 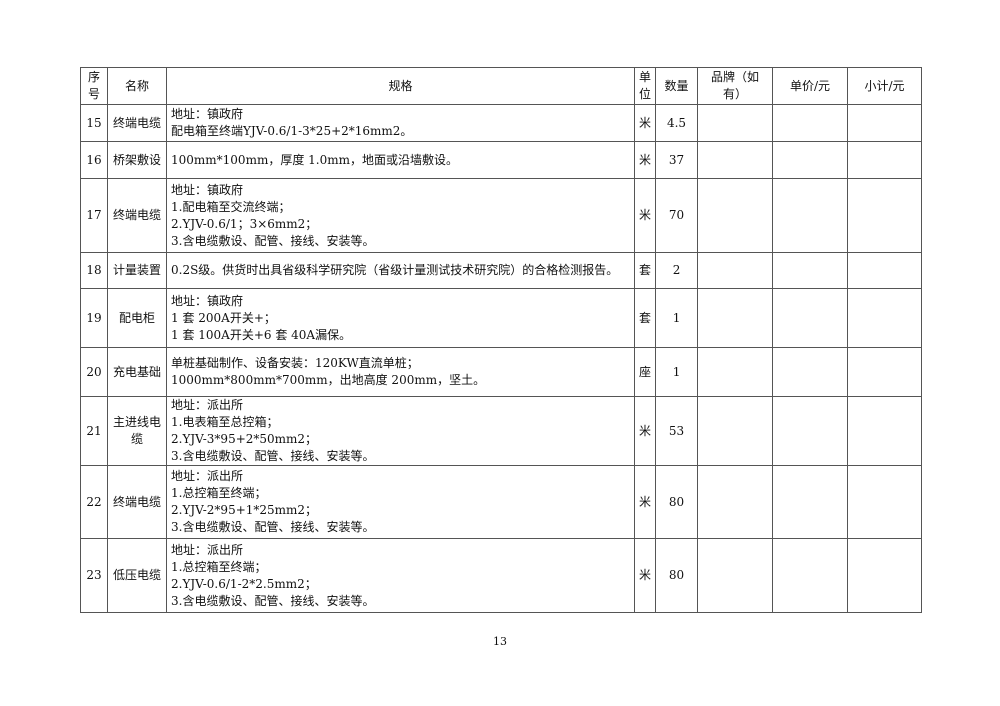 I want to click on cell-name: 充电基础, so click(x=137, y=372).